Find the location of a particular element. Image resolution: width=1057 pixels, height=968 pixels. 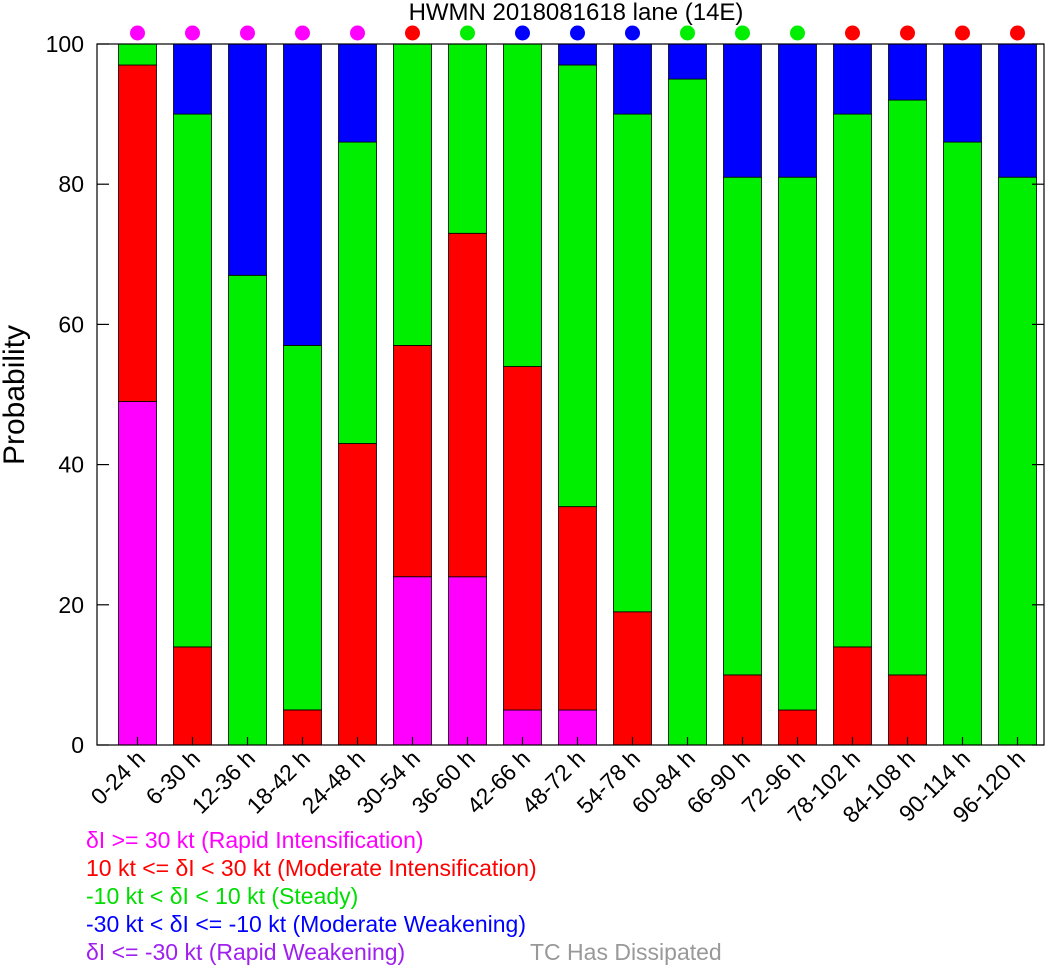

legend-rapid-weakening: δI <= -30 kt (Rapid Weakening) is located at coordinates (246, 952).